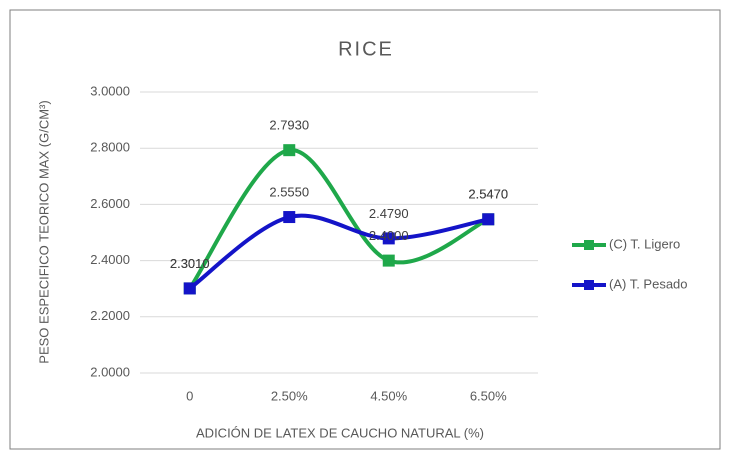 The image size is (731, 460). Describe the element at coordinates (644, 243) in the screenshot. I see `legend-label: (C) T. Ligero` at that location.